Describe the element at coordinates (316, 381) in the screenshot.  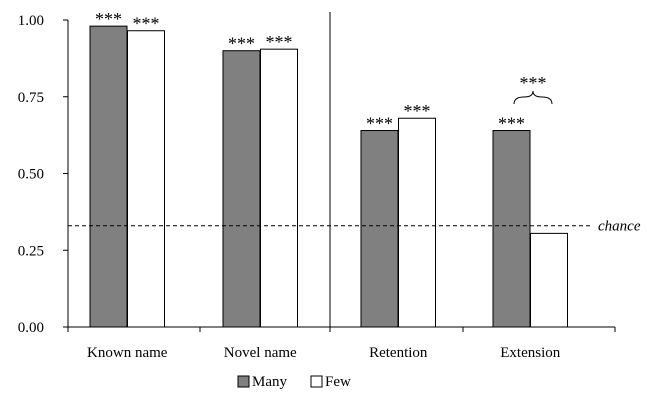
I see `legend-swatch-few` at that location.